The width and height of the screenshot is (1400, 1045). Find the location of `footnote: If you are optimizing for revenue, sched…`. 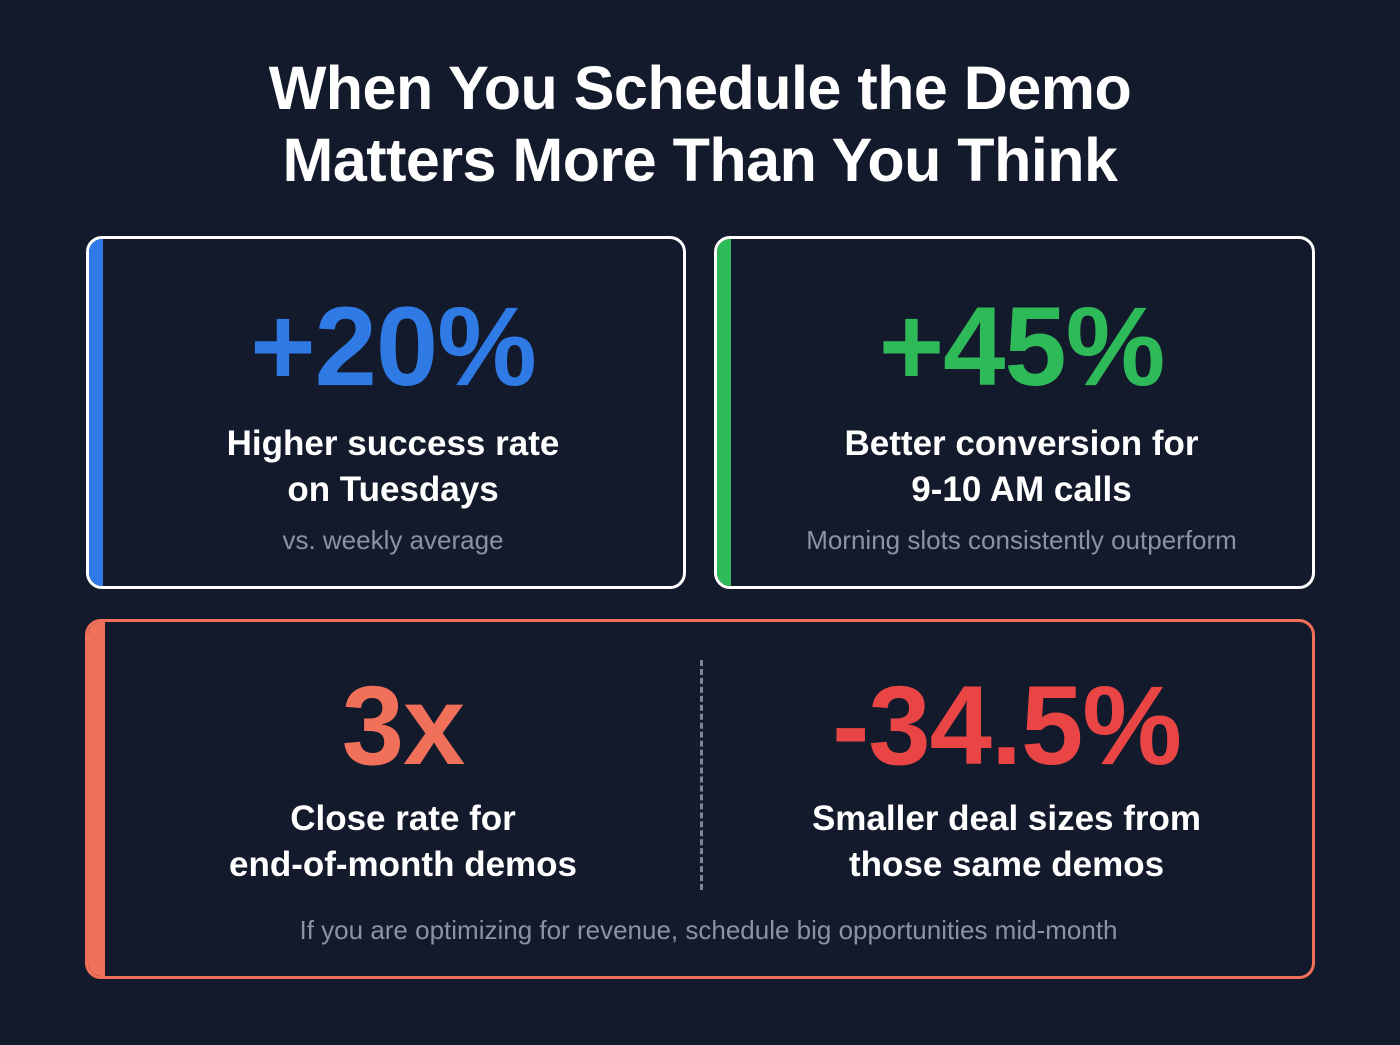

footnote: If you are optimizing for revenue, sched… is located at coordinates (708, 930).